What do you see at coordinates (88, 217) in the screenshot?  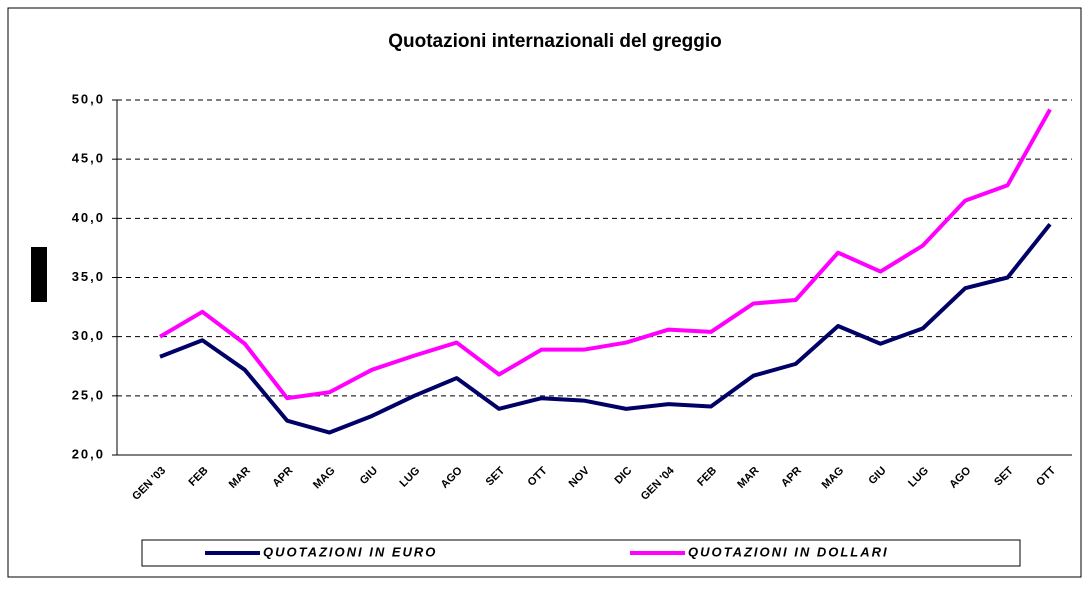 I see `y-tick-label: 40,0` at bounding box center [88, 217].